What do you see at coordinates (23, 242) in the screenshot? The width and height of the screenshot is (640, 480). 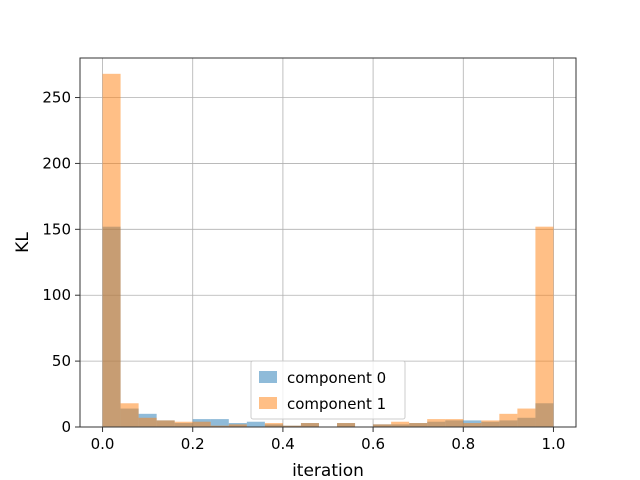 I see `y-axis-label: KL` at bounding box center [23, 242].